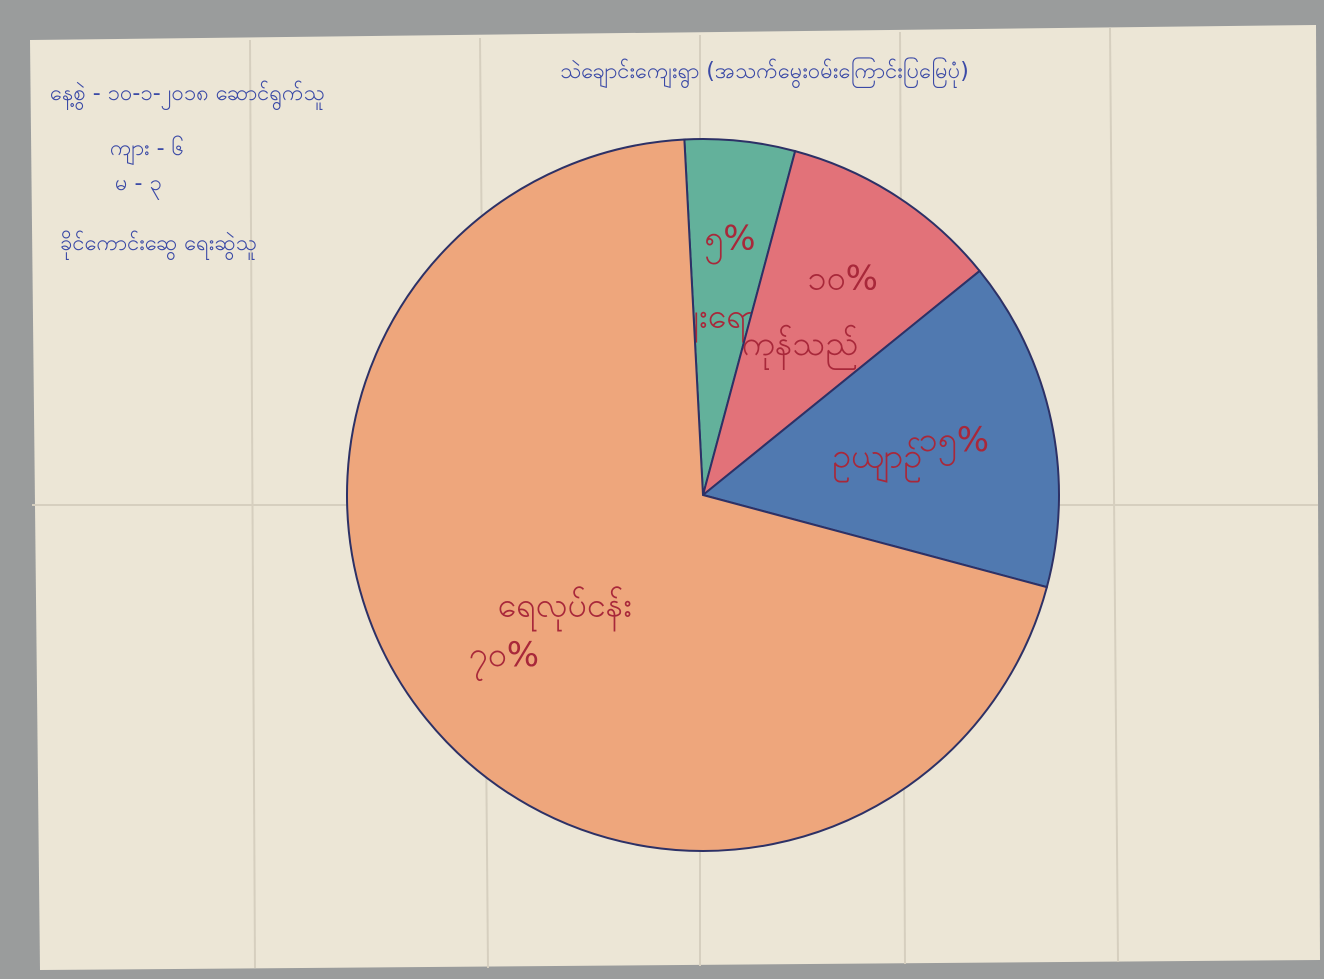 The image size is (1324, 979). I want to click on annotation: နေ့စွဲ - ၁၀-၁-၂၀၁၈ ဆောင်ရွက်သူ, so click(187, 95).